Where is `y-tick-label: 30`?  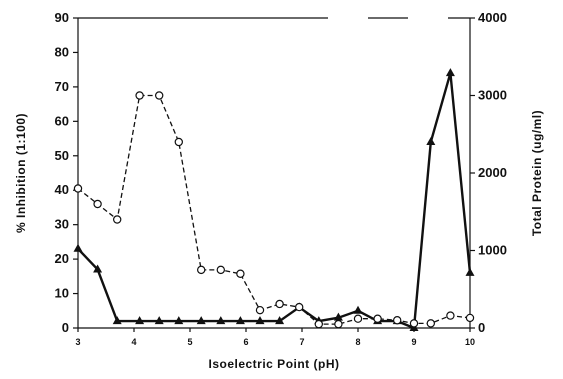
y-tick-label: 30 is located at coordinates (62, 224).